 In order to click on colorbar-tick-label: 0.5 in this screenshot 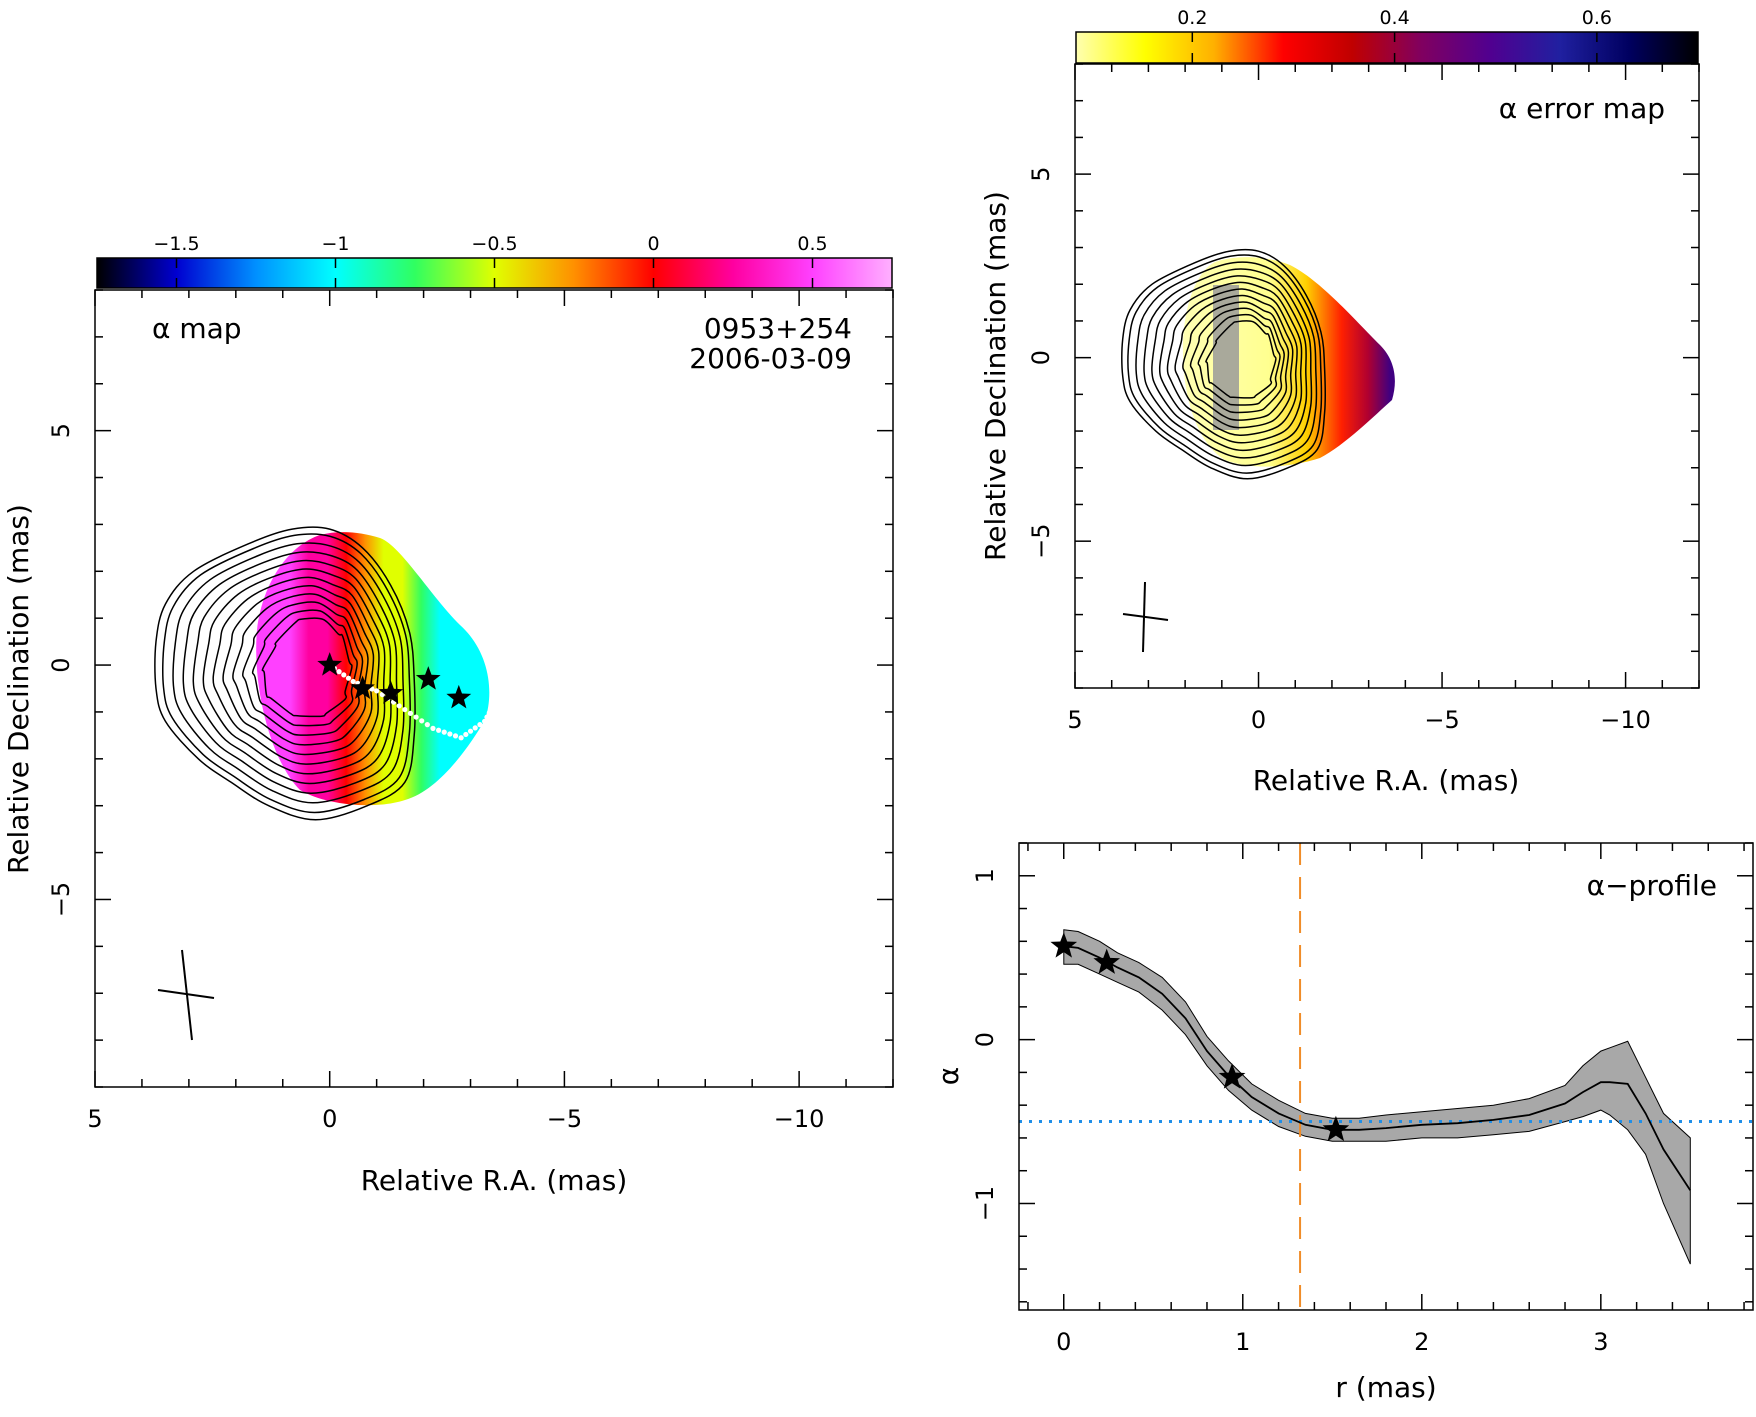, I will do `click(812, 244)`.